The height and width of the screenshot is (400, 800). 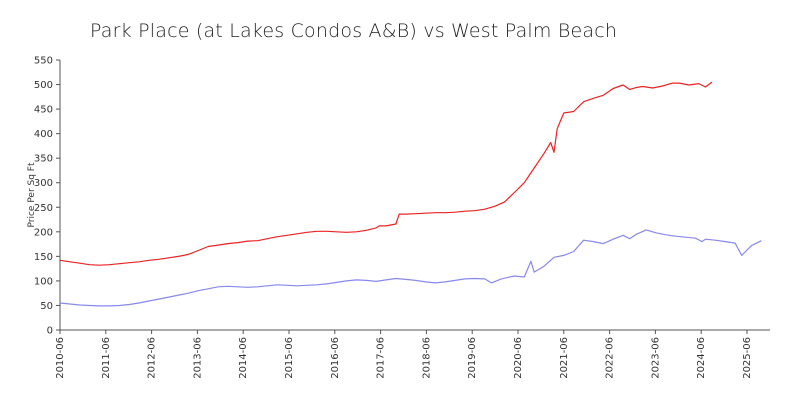 What do you see at coordinates (43, 208) in the screenshot?
I see `y-tick-label: 250` at bounding box center [43, 208].